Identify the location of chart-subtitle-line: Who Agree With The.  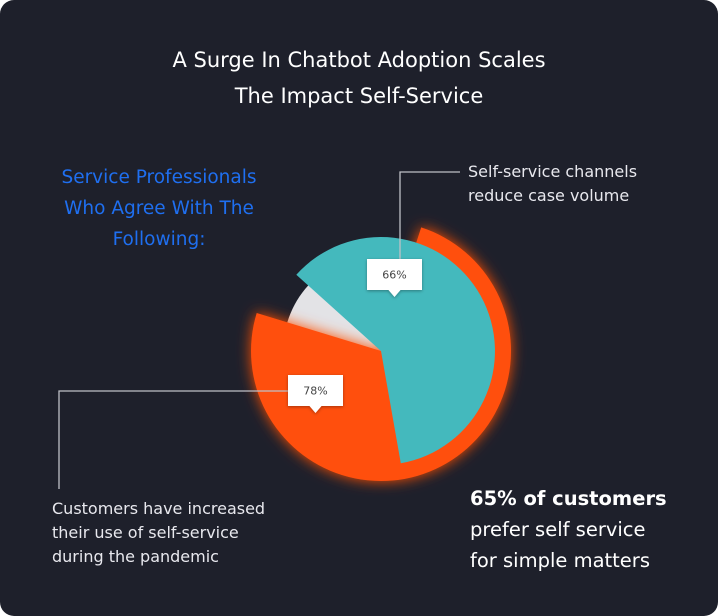
(159, 208).